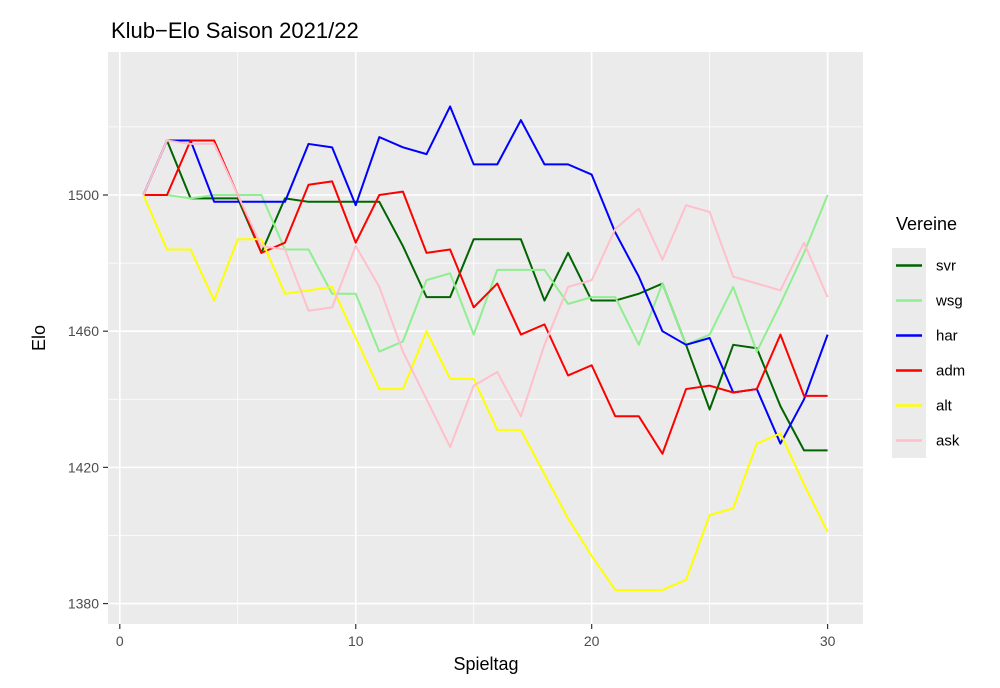  I want to click on chart-title: Klub−Elo Saison 2021/22, so click(235, 30).